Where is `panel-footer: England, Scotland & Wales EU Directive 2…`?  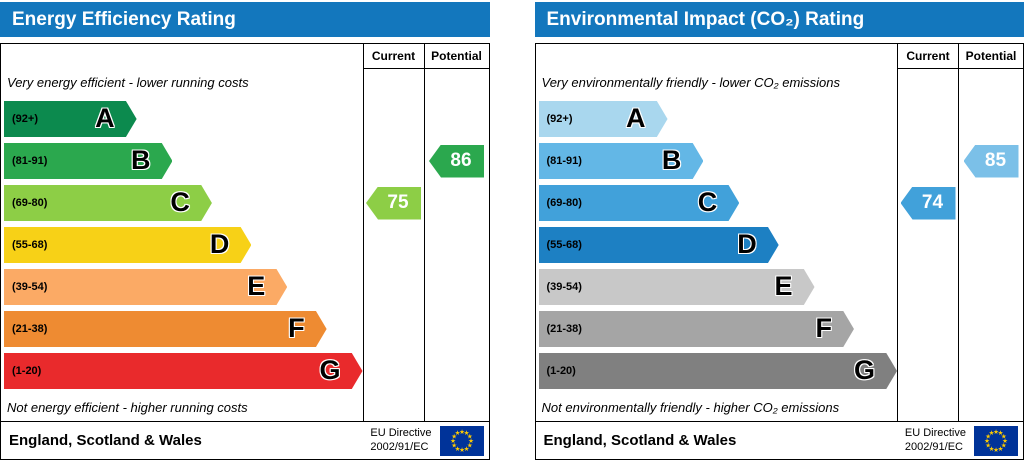 panel-footer: England, Scotland & Wales EU Directive 2… is located at coordinates (779, 441).